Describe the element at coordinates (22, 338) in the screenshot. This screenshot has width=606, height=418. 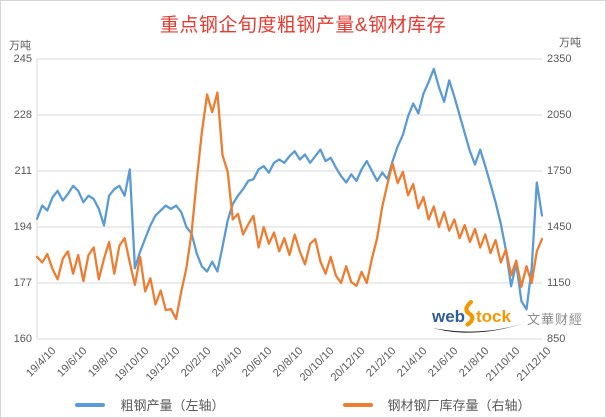
I see `left-axis-tick-label: 160` at that location.